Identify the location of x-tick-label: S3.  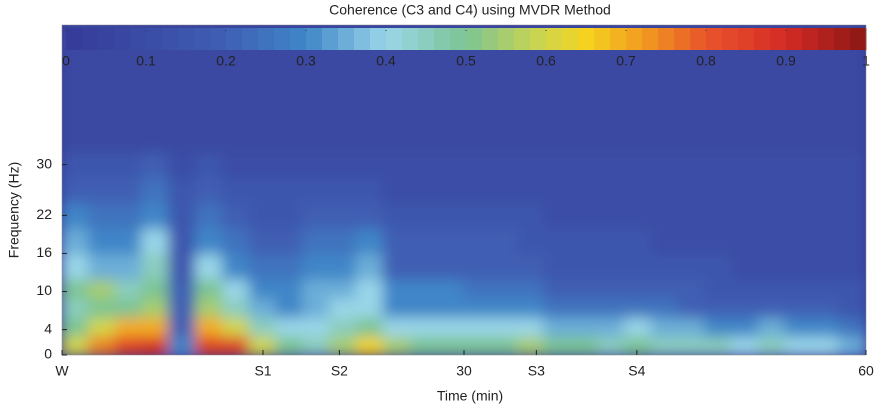
(536, 371).